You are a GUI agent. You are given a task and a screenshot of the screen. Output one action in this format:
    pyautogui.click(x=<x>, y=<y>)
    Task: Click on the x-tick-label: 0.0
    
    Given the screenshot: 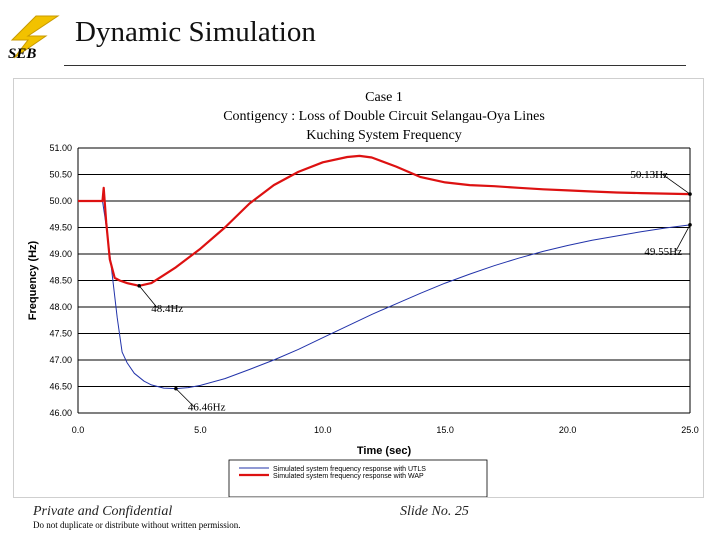 What is the action you would take?
    pyautogui.click(x=78, y=430)
    